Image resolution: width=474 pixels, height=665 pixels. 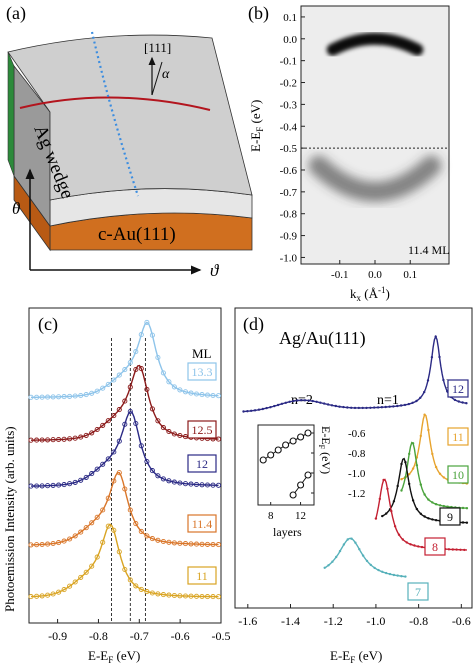 I want to click on panel-d-series-label: 9, so click(x=450, y=517).